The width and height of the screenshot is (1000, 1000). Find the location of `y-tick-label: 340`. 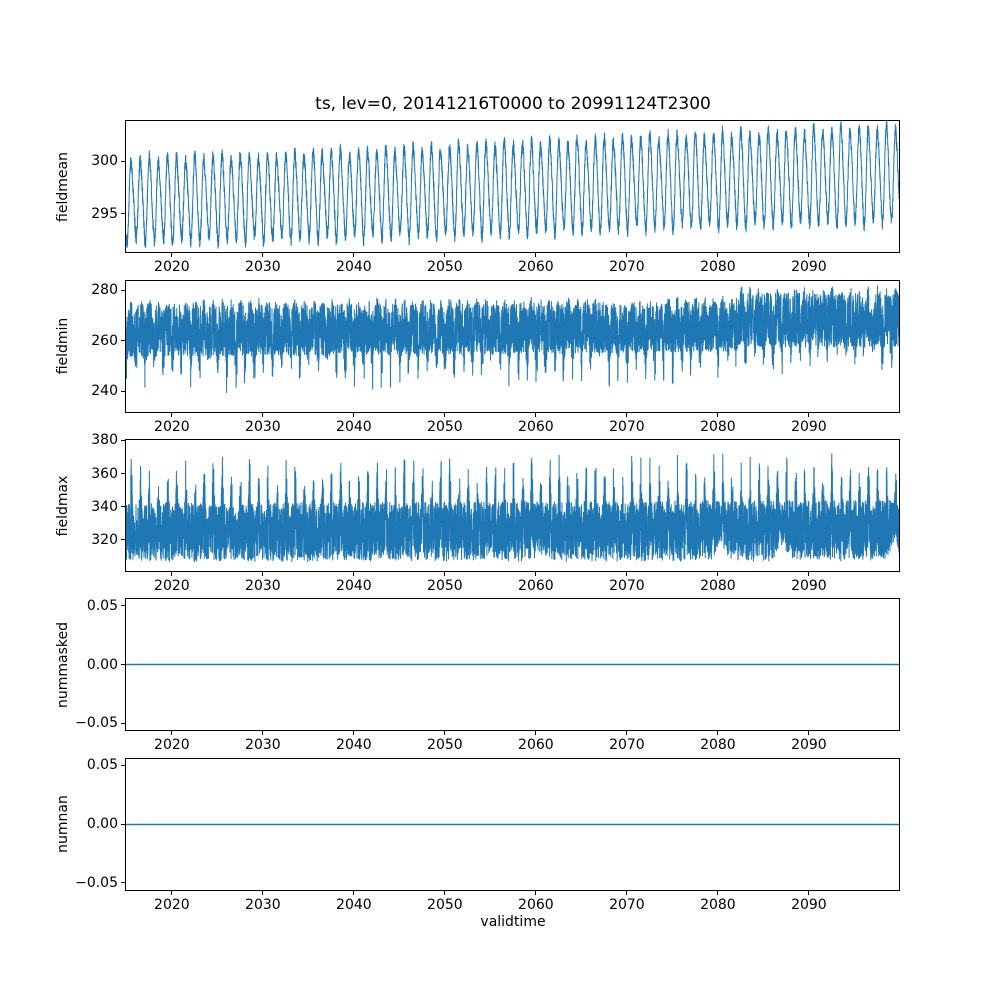

y-tick-label: 340 is located at coordinates (104, 506).